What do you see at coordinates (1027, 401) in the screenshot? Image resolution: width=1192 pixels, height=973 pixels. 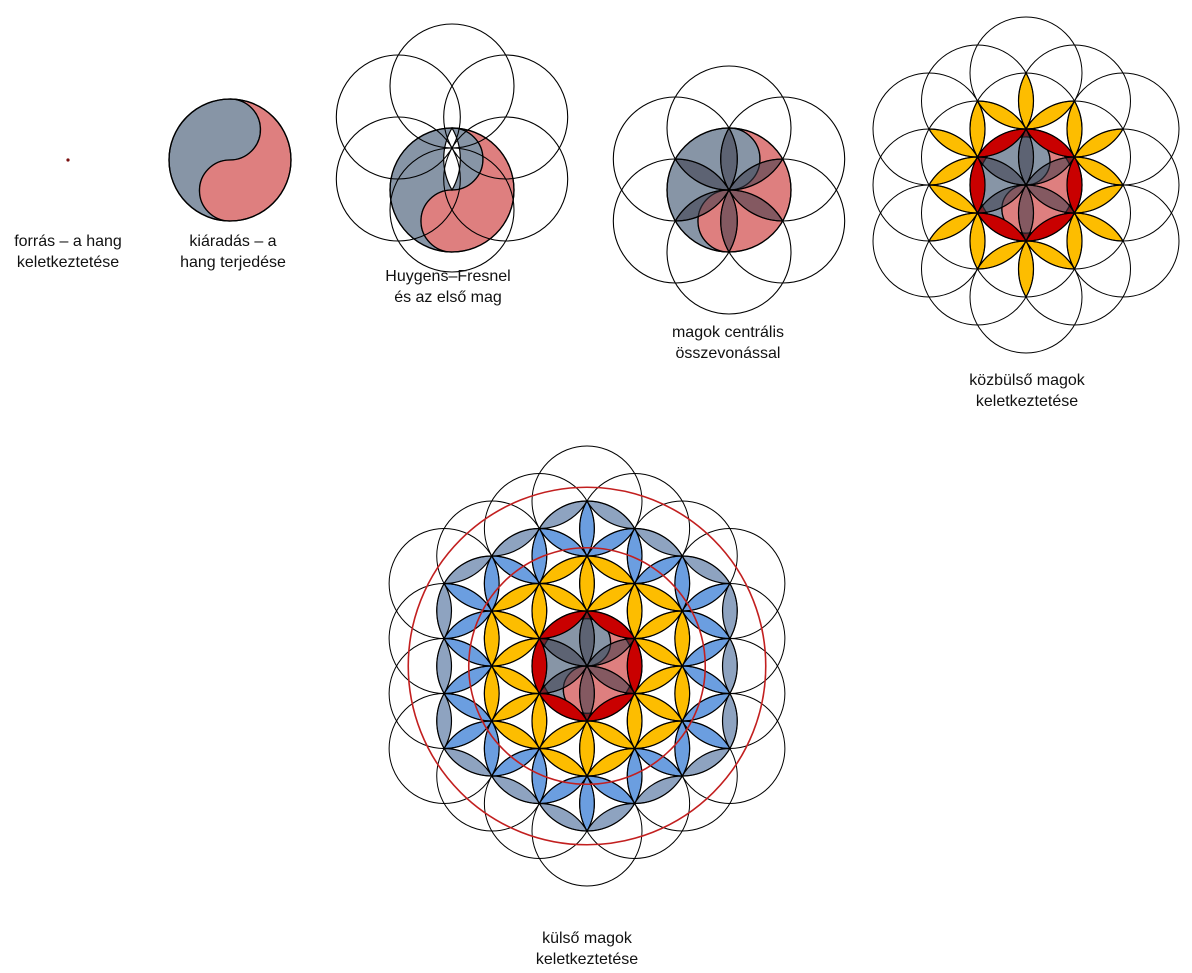 I see `caption-intermediate-line2: keletkeztetése` at bounding box center [1027, 401].